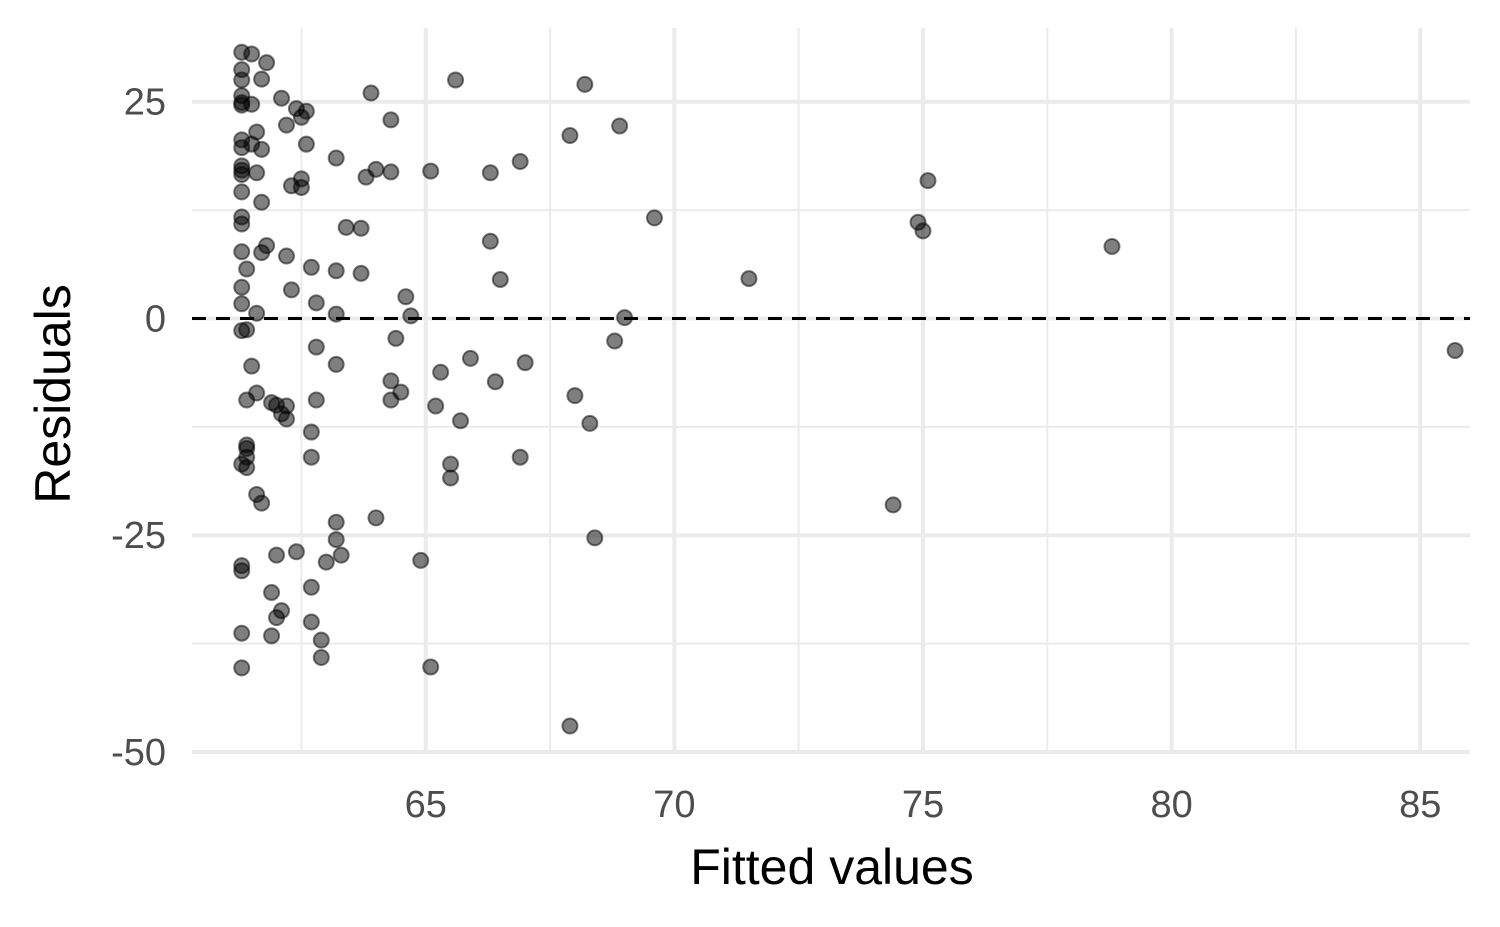 Image resolution: width=1500 pixels, height=927 pixels. I want to click on y-tick-label: -25, so click(138, 536).